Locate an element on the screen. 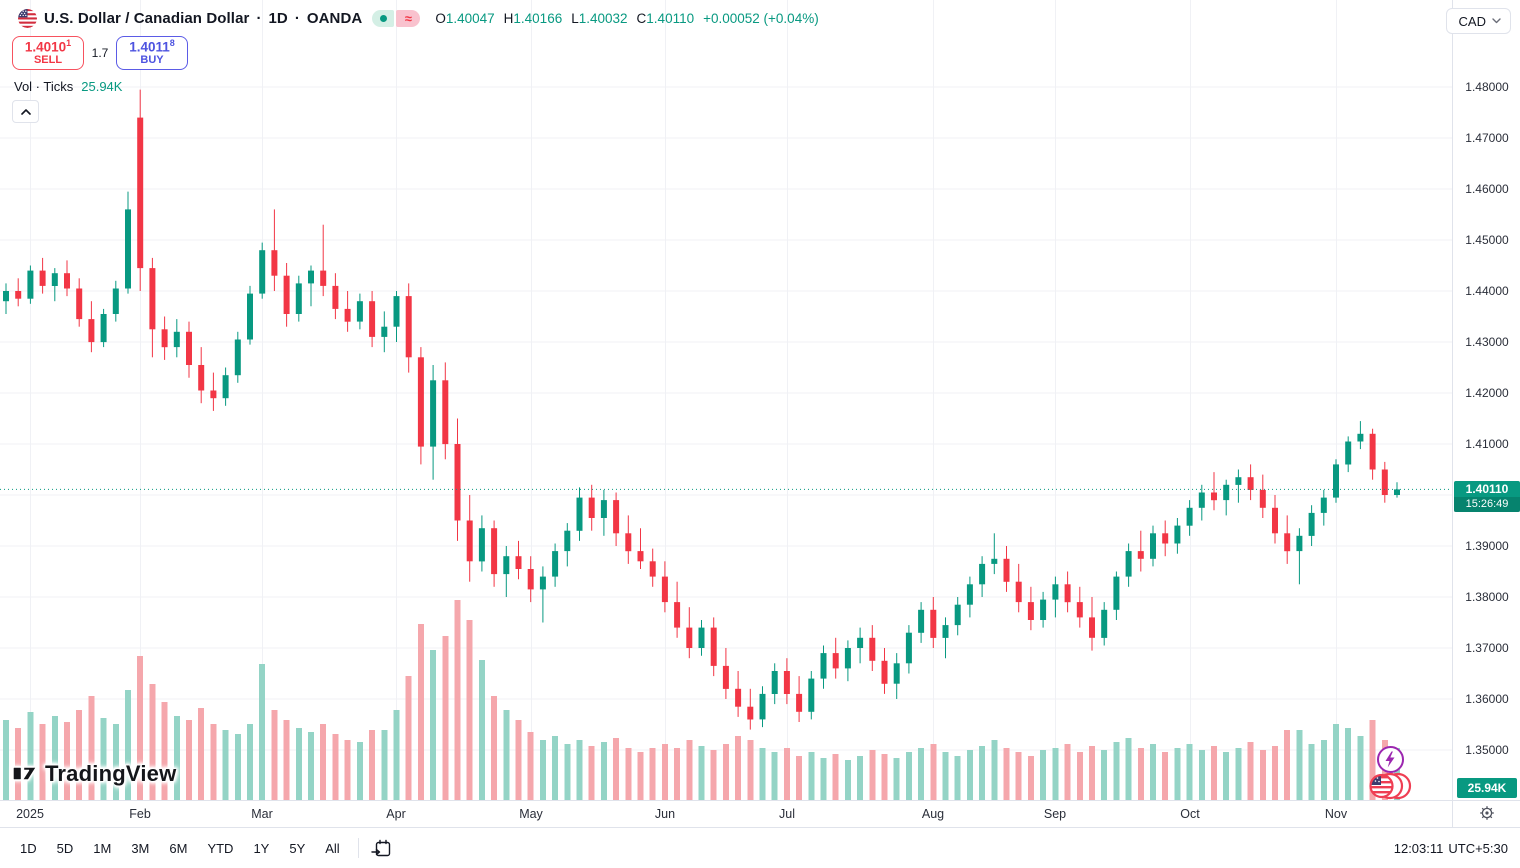  price-axis-label: 1.47000 is located at coordinates (1487, 138).